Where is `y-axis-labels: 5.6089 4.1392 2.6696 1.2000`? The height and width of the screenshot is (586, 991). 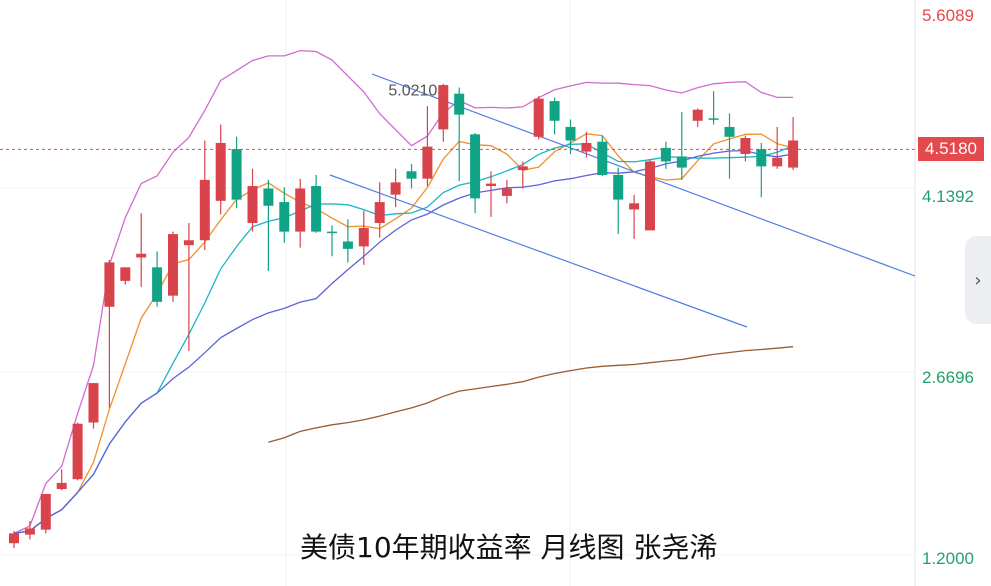
y-axis-labels: 5.6089 4.1392 2.6696 1.2000 is located at coordinates (948, 287).